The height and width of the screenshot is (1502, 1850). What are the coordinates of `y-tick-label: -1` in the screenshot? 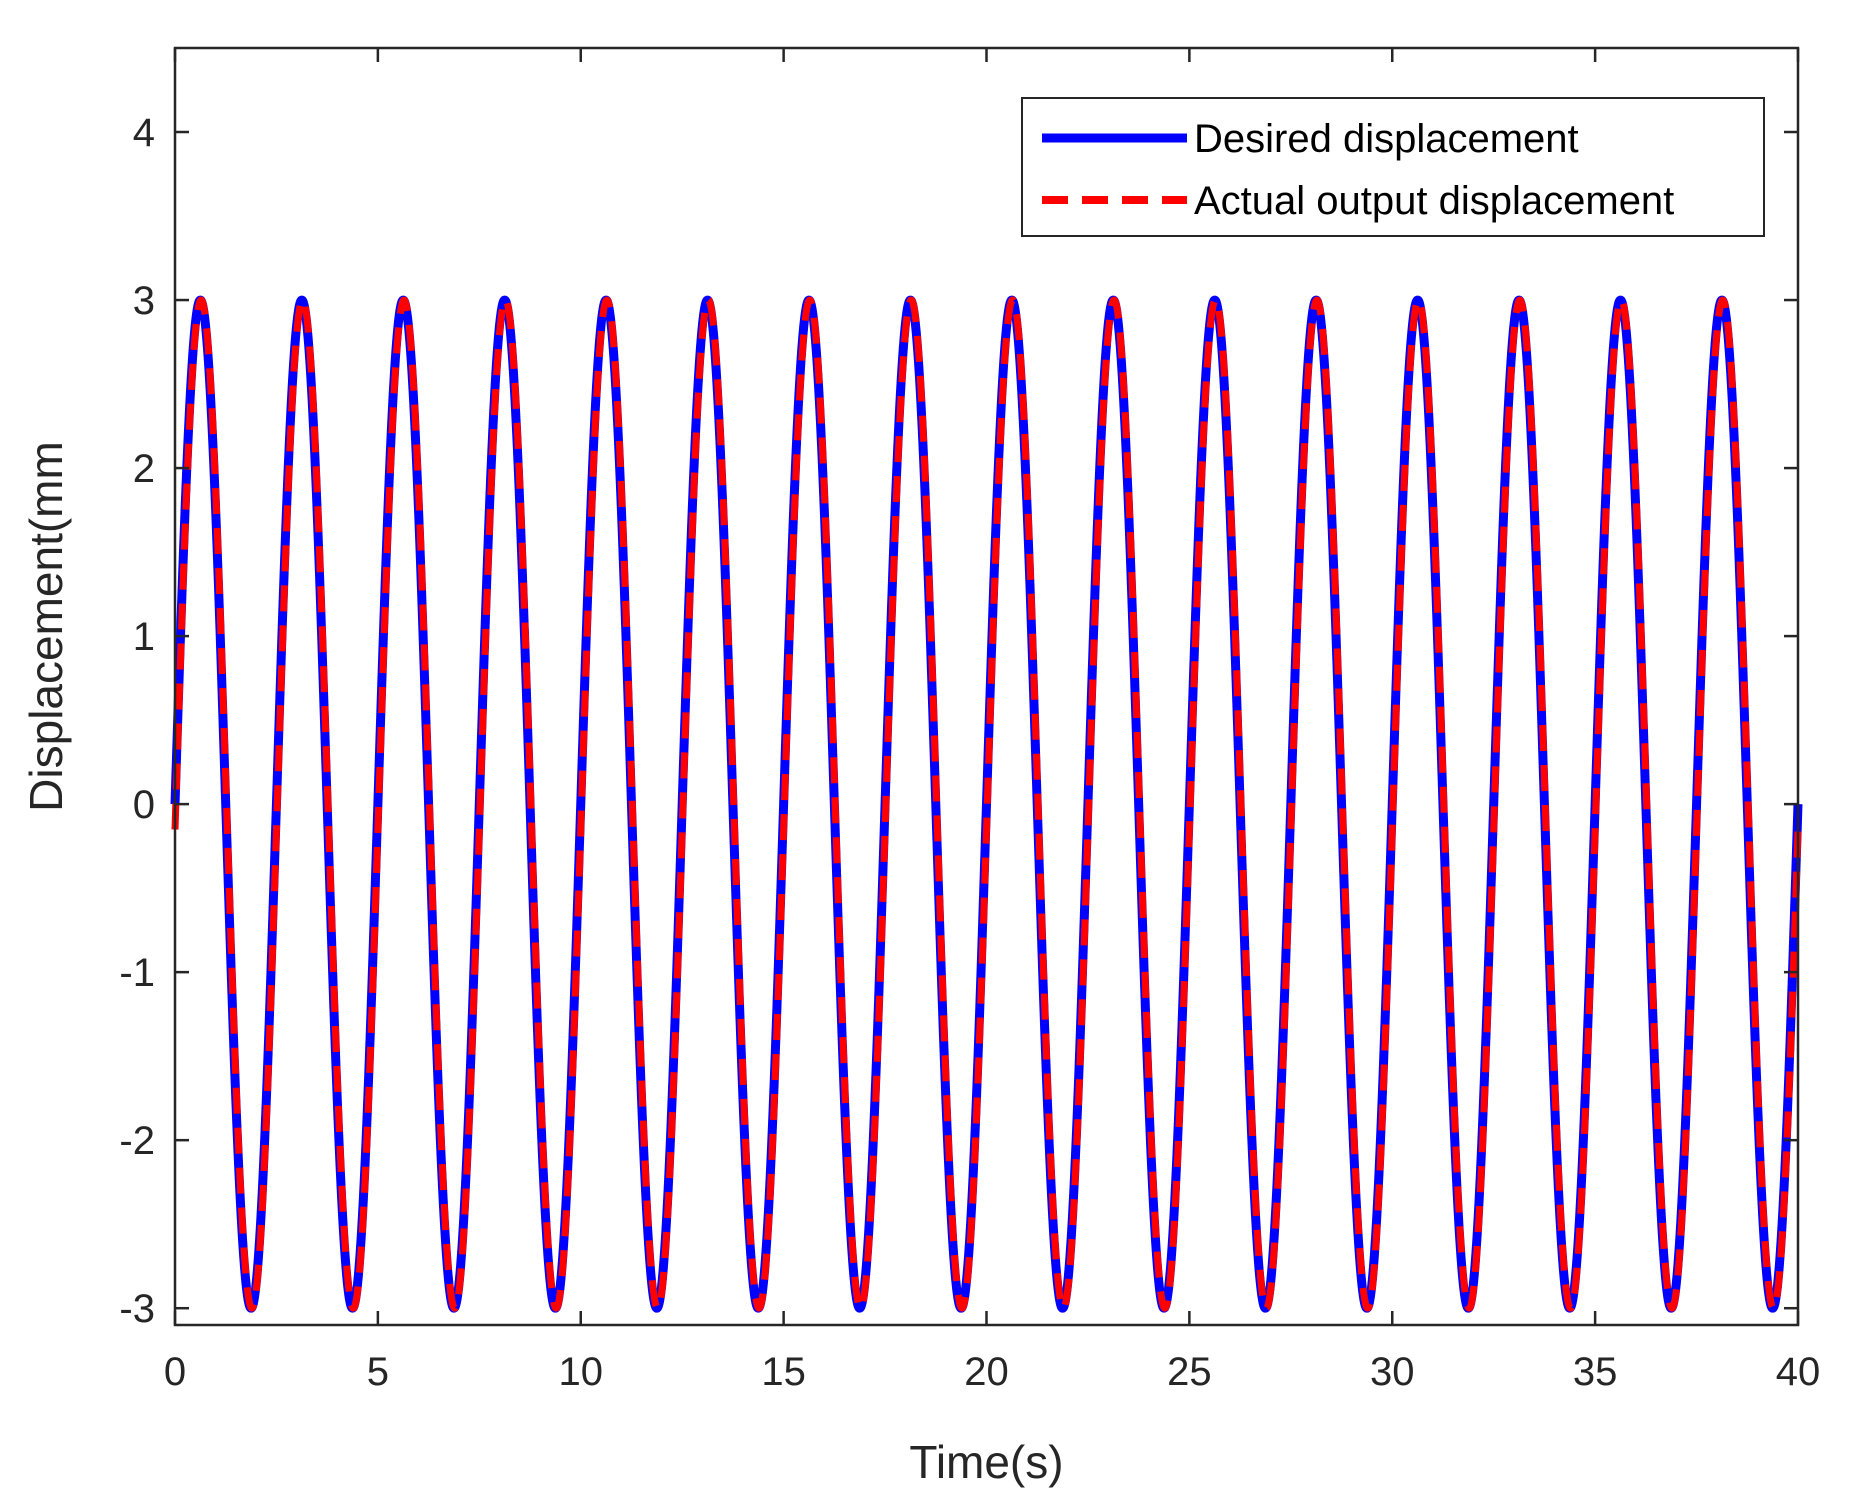 It's located at (137, 973).